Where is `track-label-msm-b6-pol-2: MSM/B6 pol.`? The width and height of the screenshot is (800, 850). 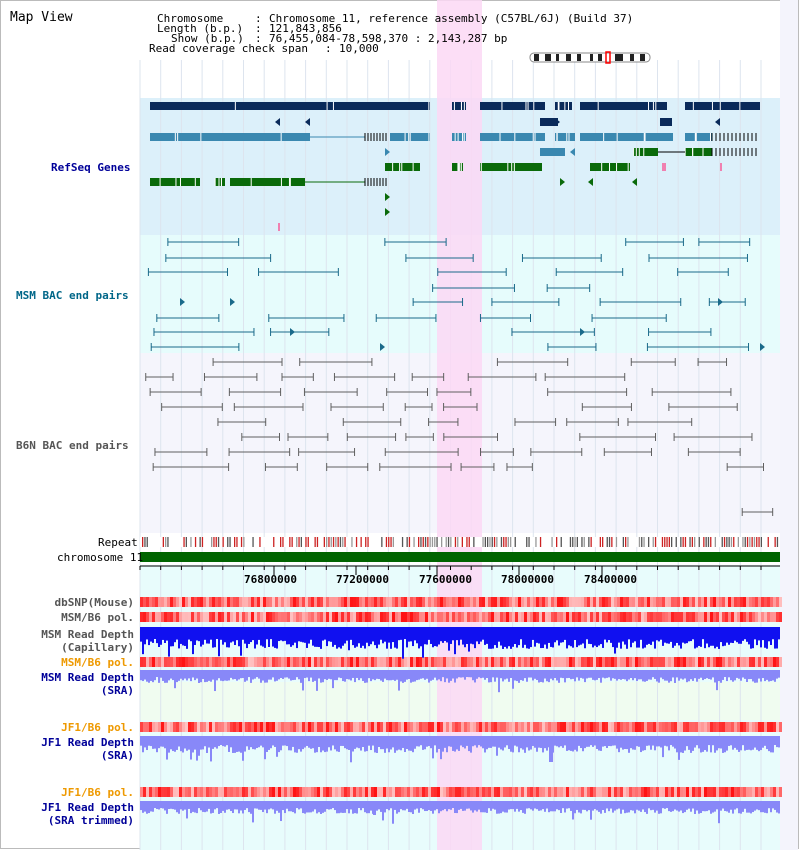 track-label-msm-b6-pol-2: MSM/B6 pol. is located at coordinates (97, 662).